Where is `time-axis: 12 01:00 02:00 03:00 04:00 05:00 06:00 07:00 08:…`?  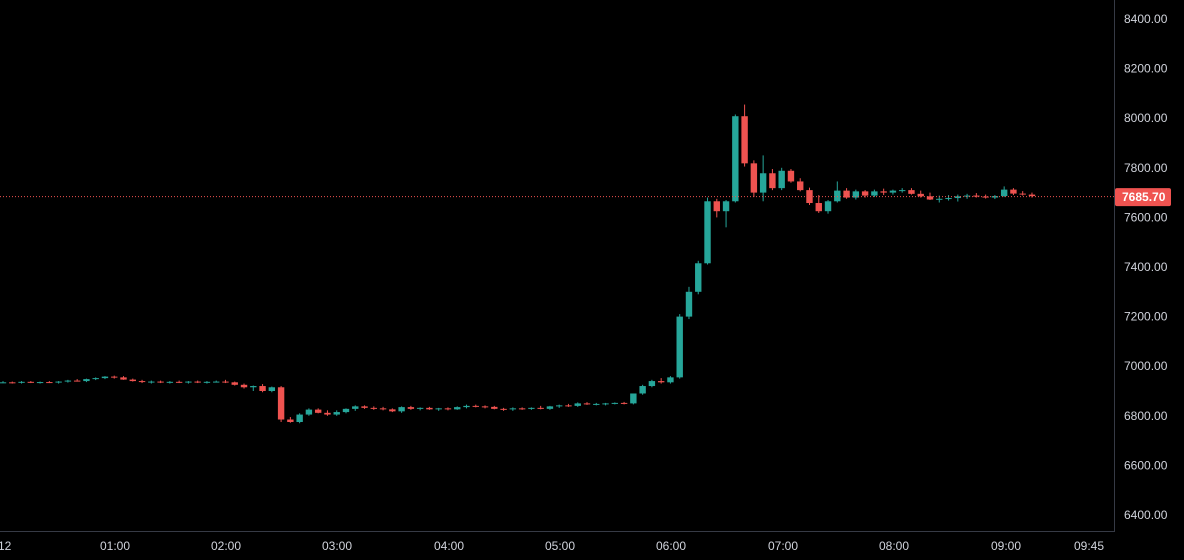
time-axis: 12 01:00 02:00 03:00 04:00 05:00 06:00 07:00 08:… is located at coordinates (552, 546).